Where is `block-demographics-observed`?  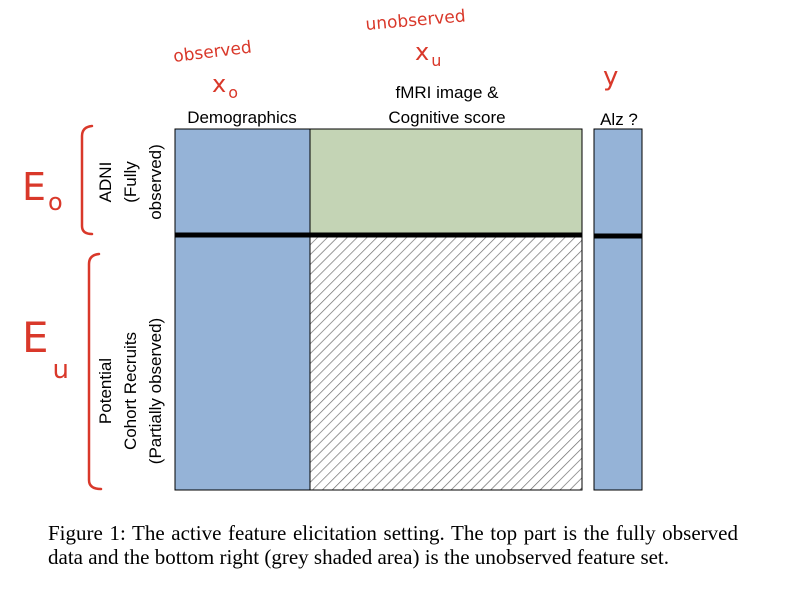 block-demographics-observed is located at coordinates (242, 182).